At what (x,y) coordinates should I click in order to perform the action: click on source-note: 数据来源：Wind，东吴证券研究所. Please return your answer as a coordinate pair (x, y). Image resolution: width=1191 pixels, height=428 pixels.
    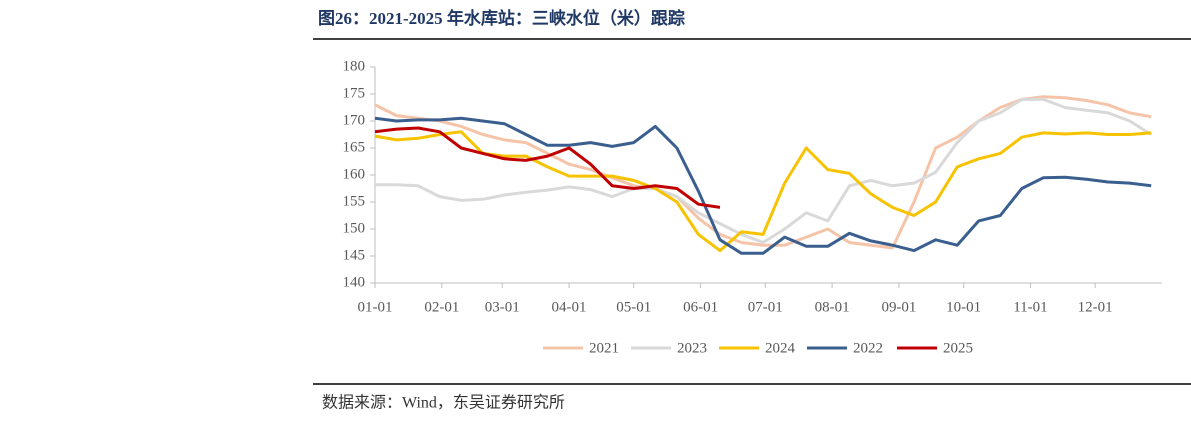
    Looking at the image, I should click on (443, 403).